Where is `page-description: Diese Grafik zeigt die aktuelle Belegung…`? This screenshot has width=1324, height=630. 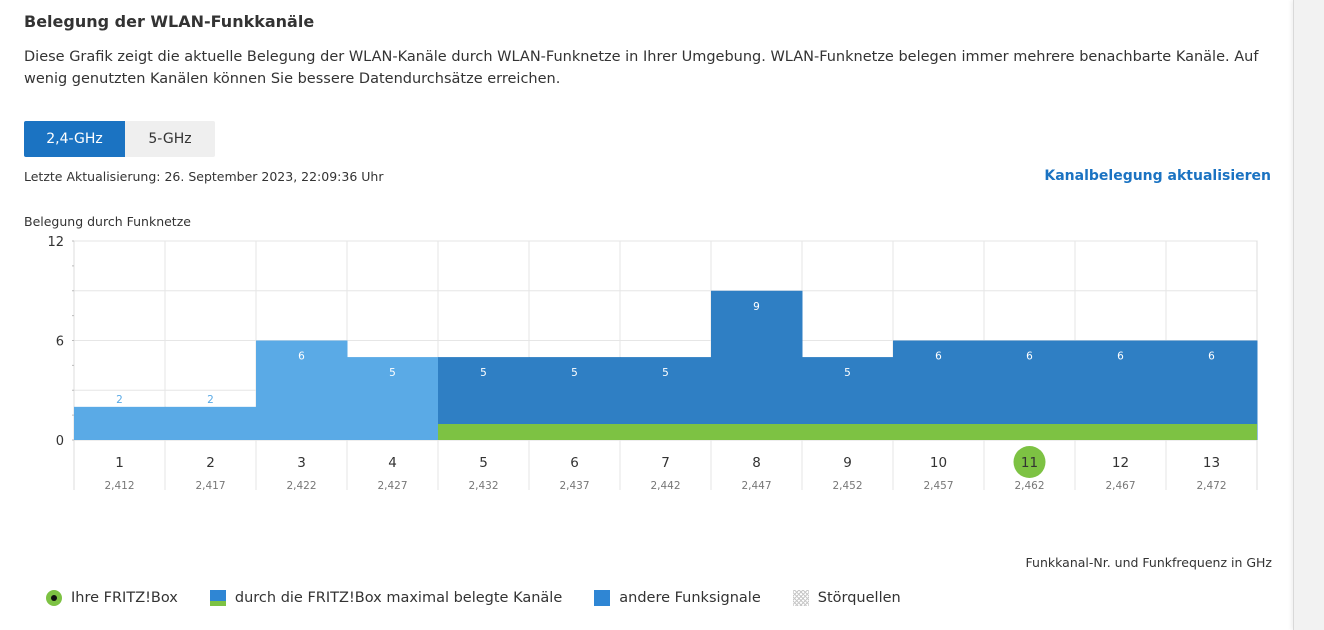
page-description: Diese Grafik zeigt die aktuelle Belegung… is located at coordinates (641, 68).